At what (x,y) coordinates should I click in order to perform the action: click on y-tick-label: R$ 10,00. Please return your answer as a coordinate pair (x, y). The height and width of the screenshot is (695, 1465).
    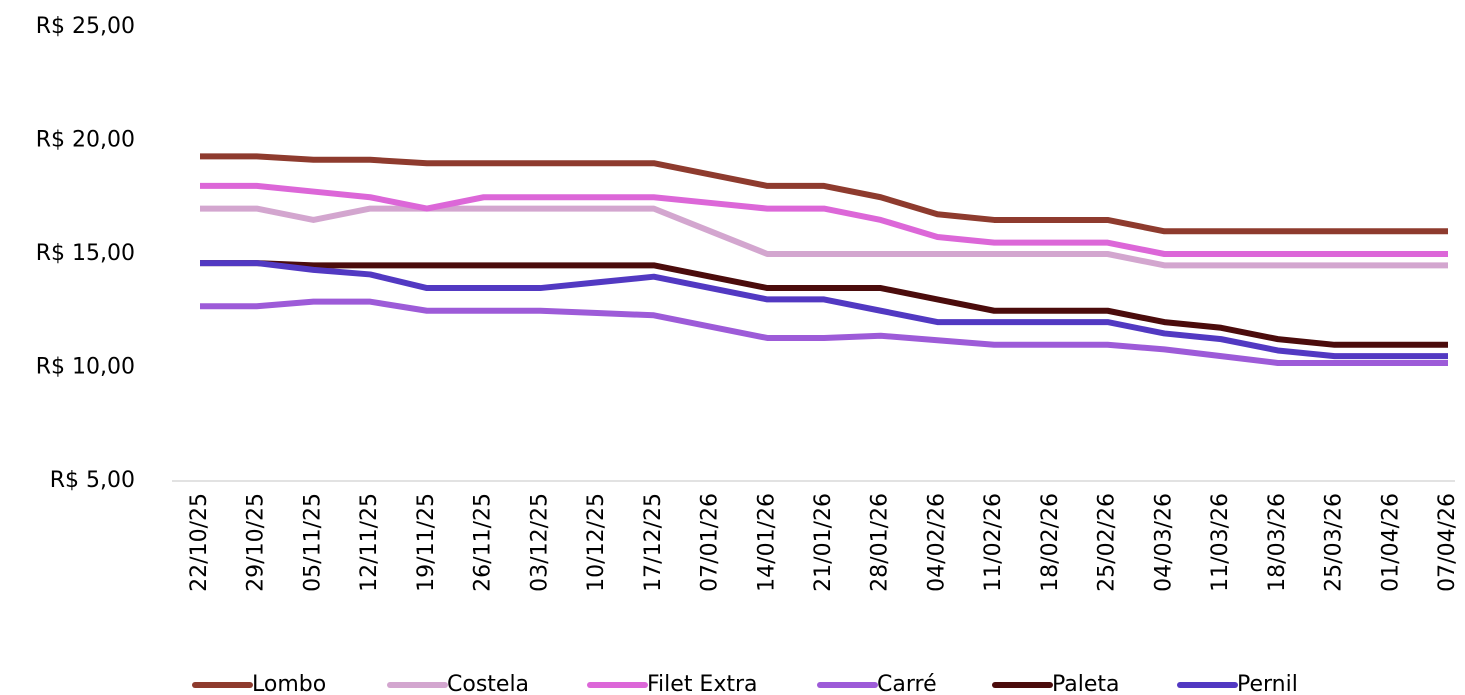
    Looking at the image, I should click on (85, 367).